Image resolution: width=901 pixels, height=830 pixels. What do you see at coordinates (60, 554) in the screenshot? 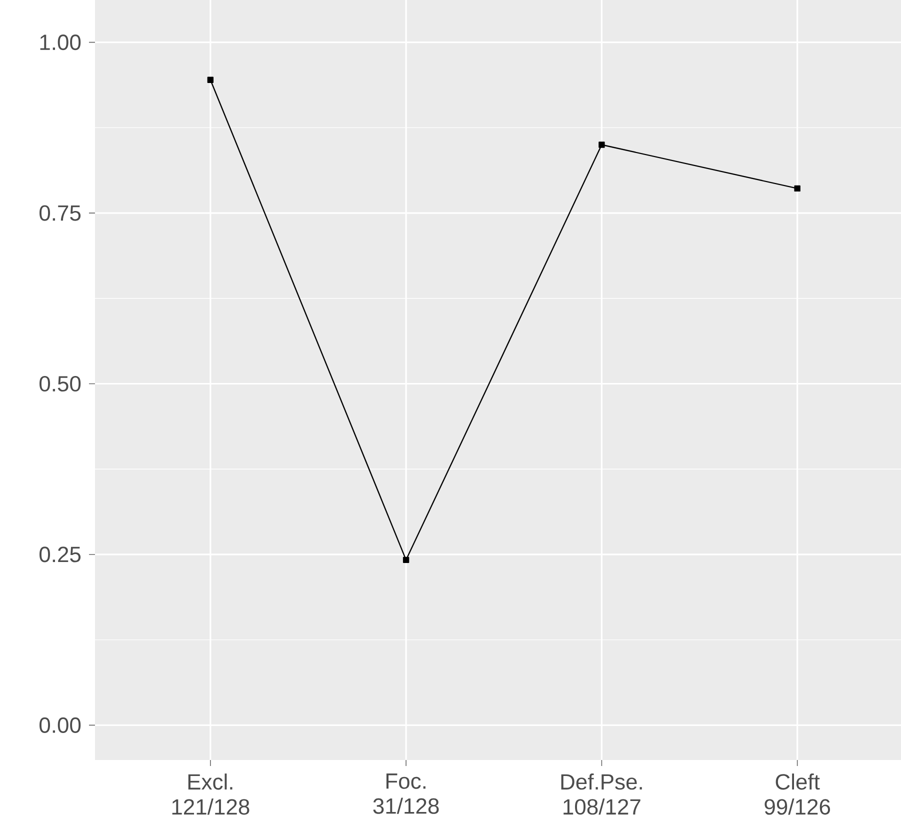
I see `y-tick-label: 0.25` at bounding box center [60, 554].